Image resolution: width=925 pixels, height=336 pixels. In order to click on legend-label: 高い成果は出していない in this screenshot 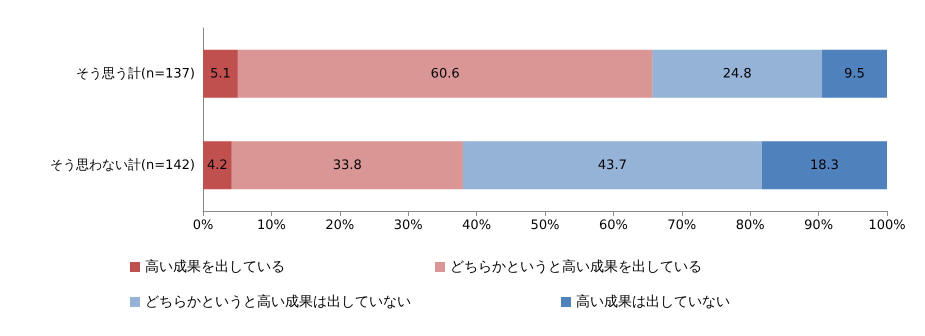, I will do `click(653, 302)`.